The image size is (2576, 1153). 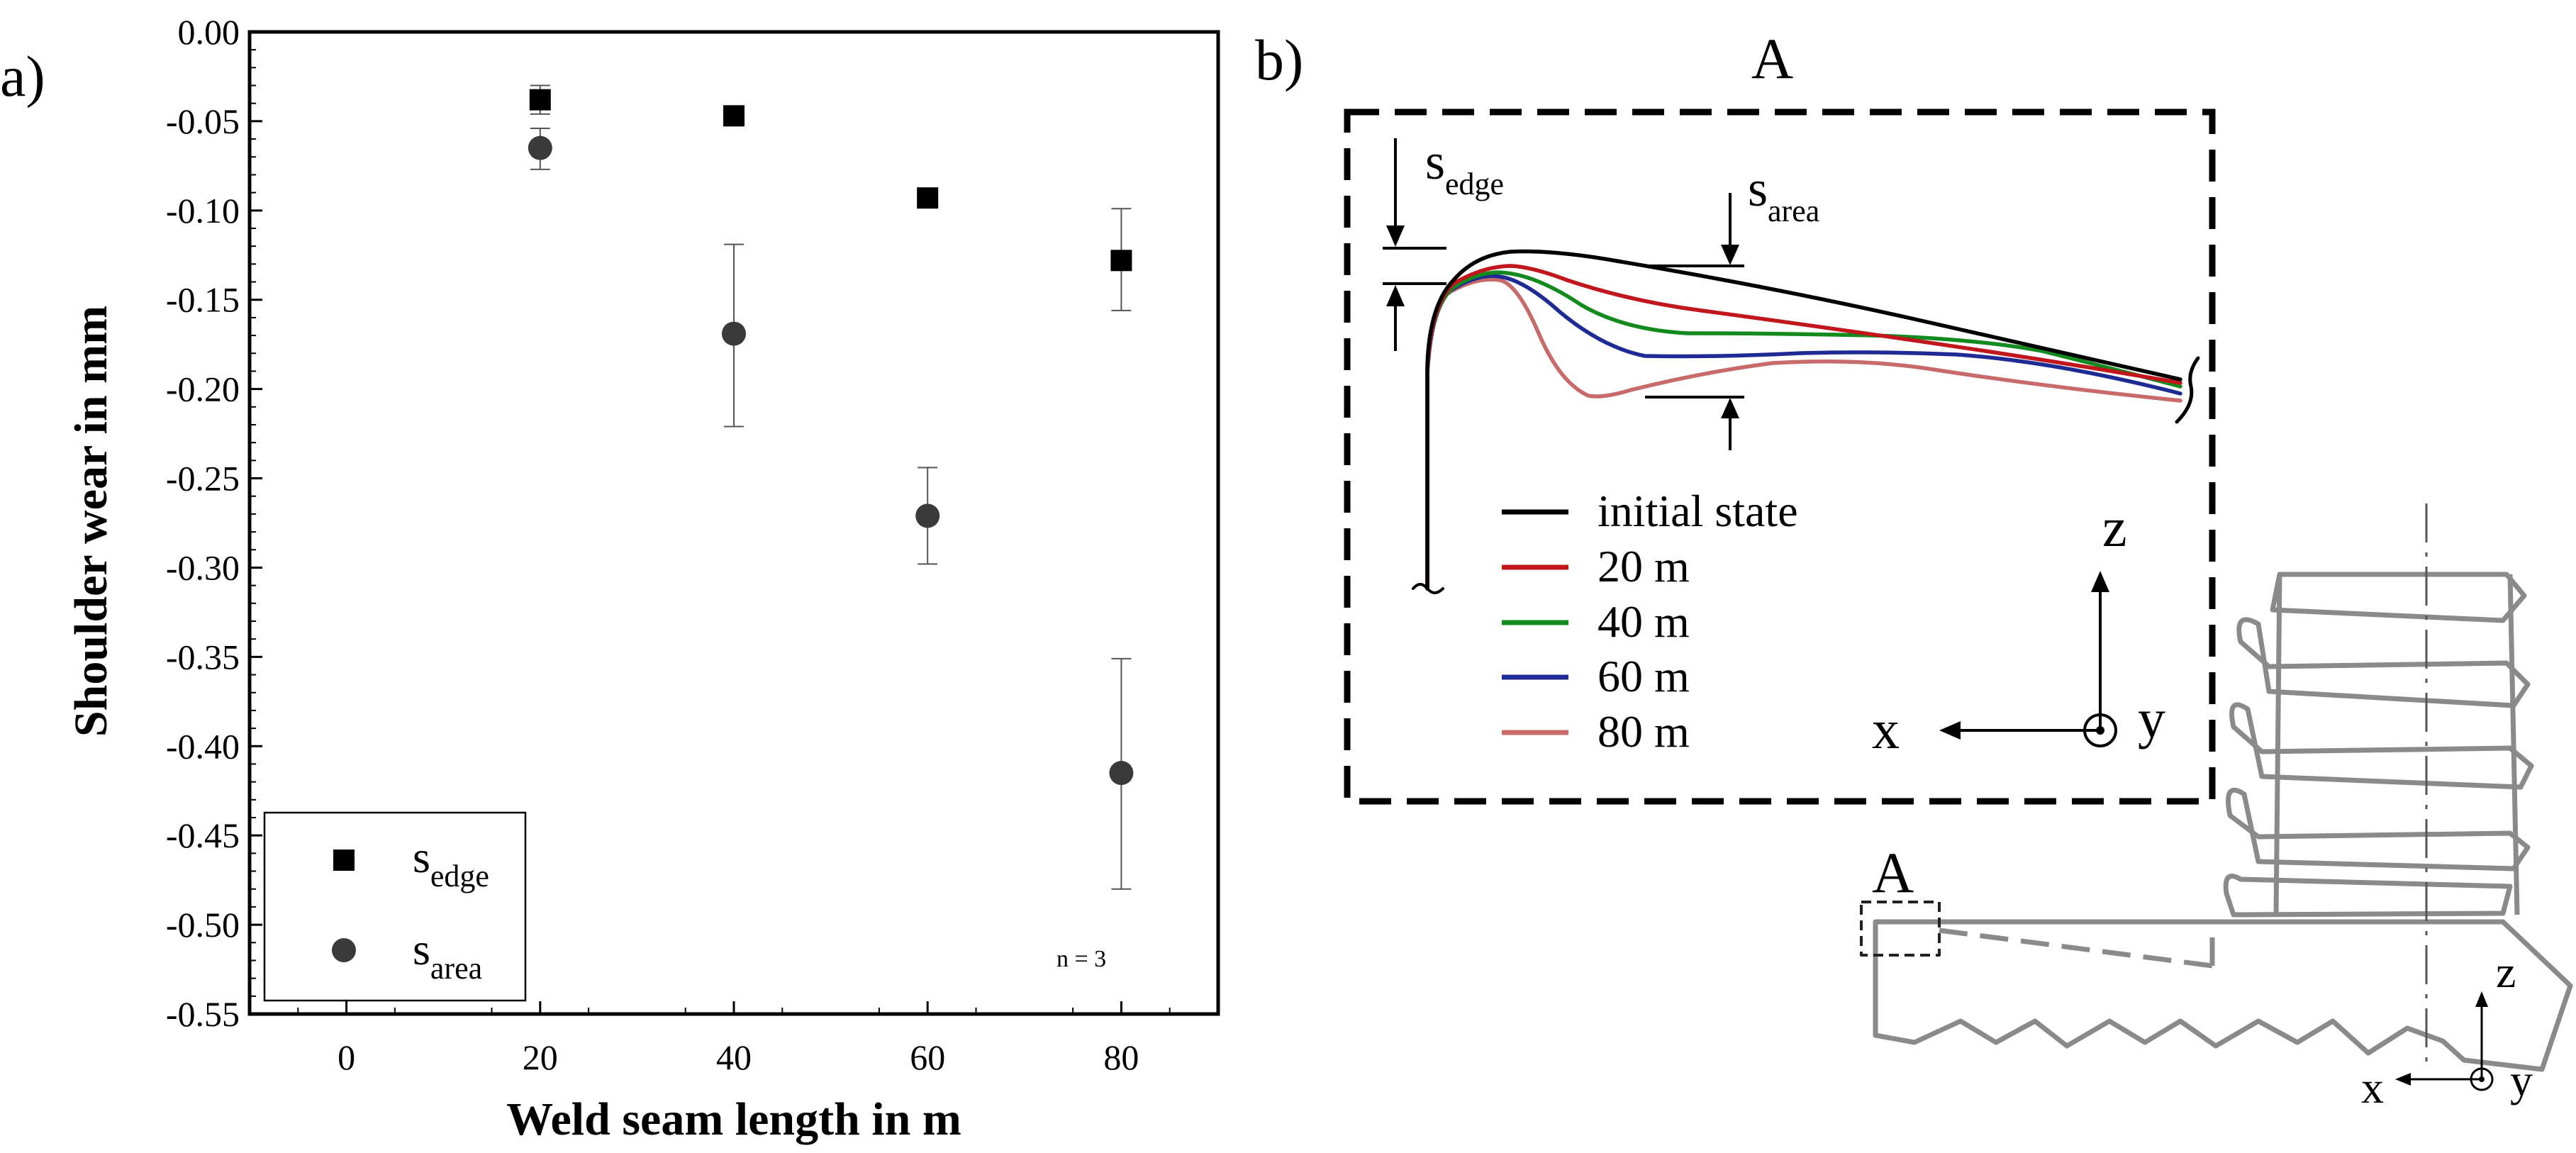 I want to click on legend-label-40m: 40 m, so click(x=1644, y=622).